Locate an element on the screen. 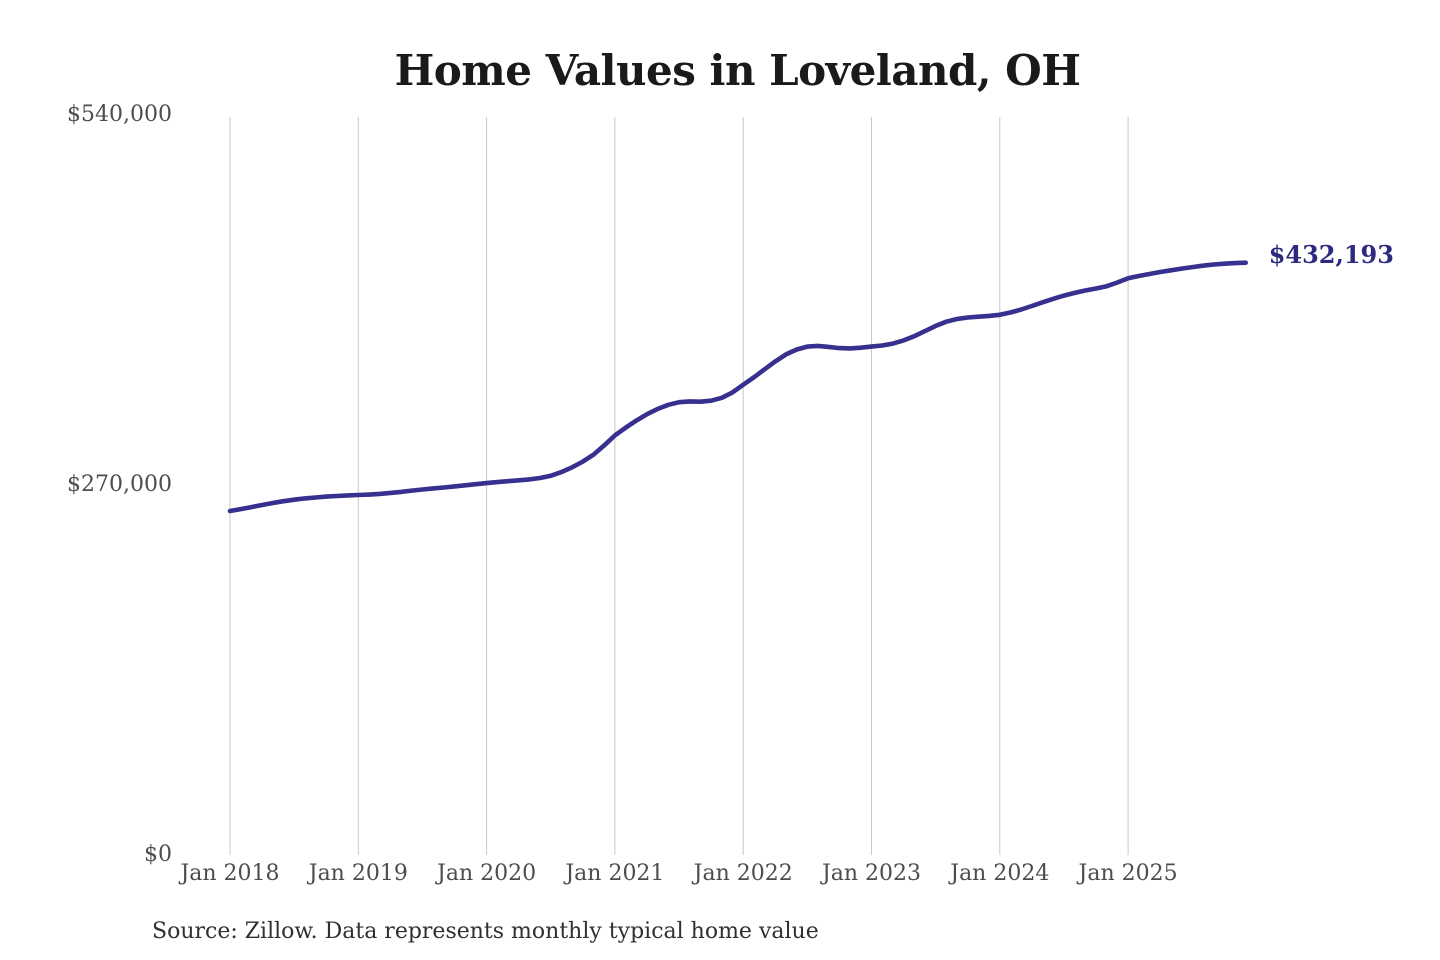  x-axis-tick-label: Jan 2022 is located at coordinates (743, 873).